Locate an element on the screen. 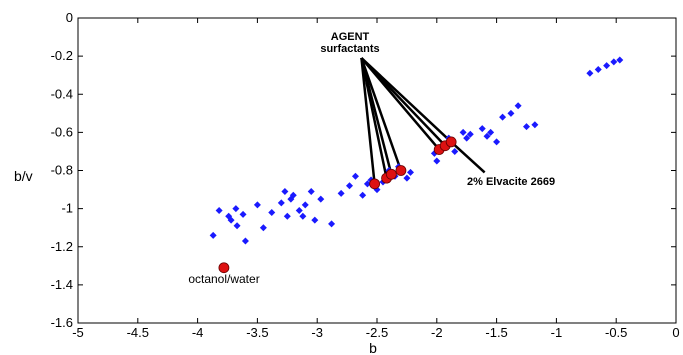  y-axis-label: b/v is located at coordinates (23, 176).